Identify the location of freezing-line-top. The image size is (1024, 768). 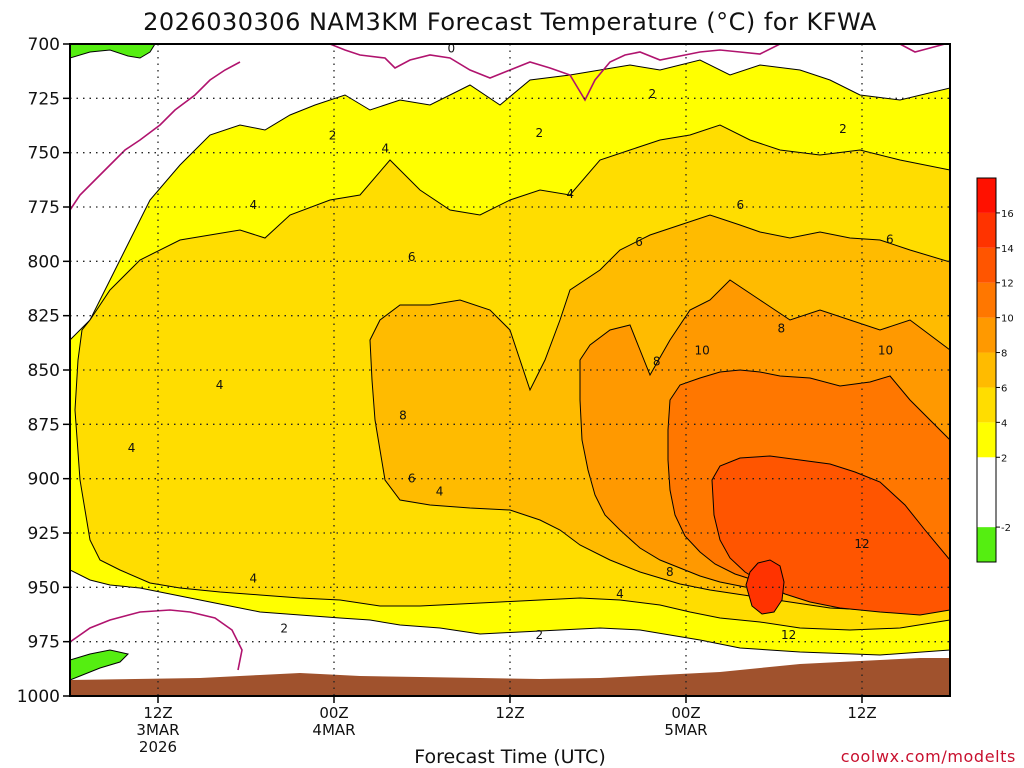
(555, 73).